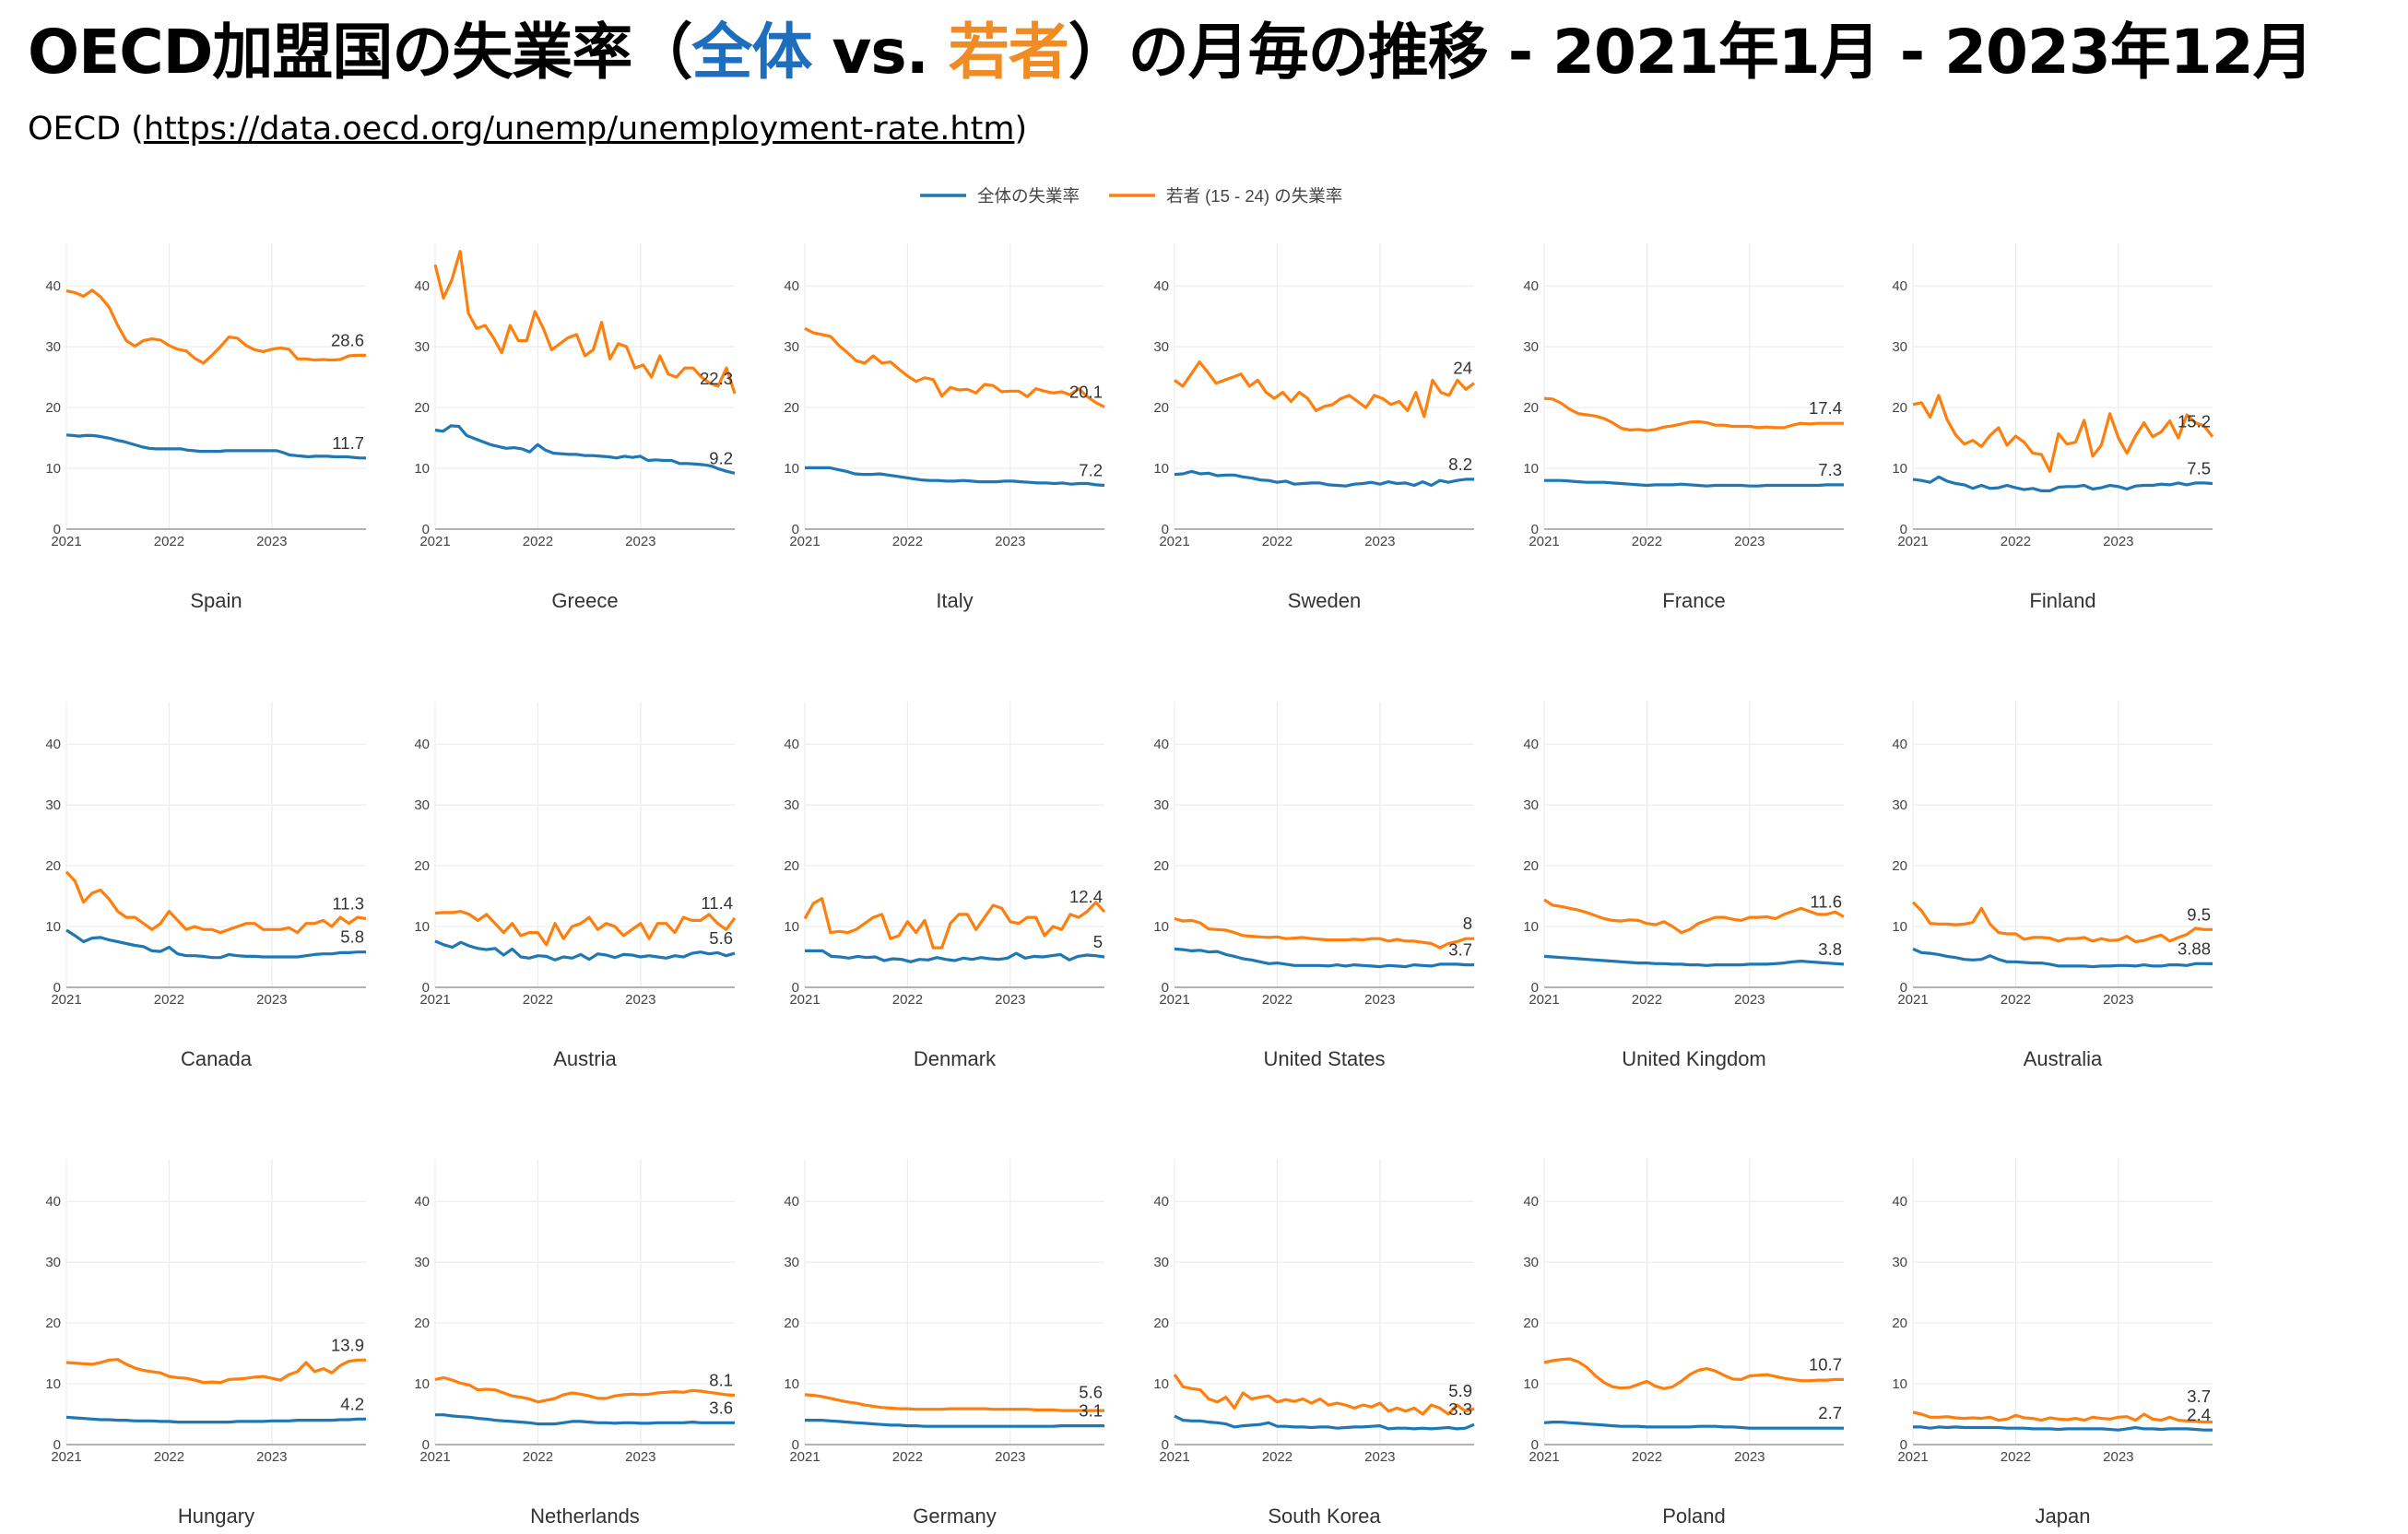  I want to click on overall-end-label: 9.2, so click(721, 457).